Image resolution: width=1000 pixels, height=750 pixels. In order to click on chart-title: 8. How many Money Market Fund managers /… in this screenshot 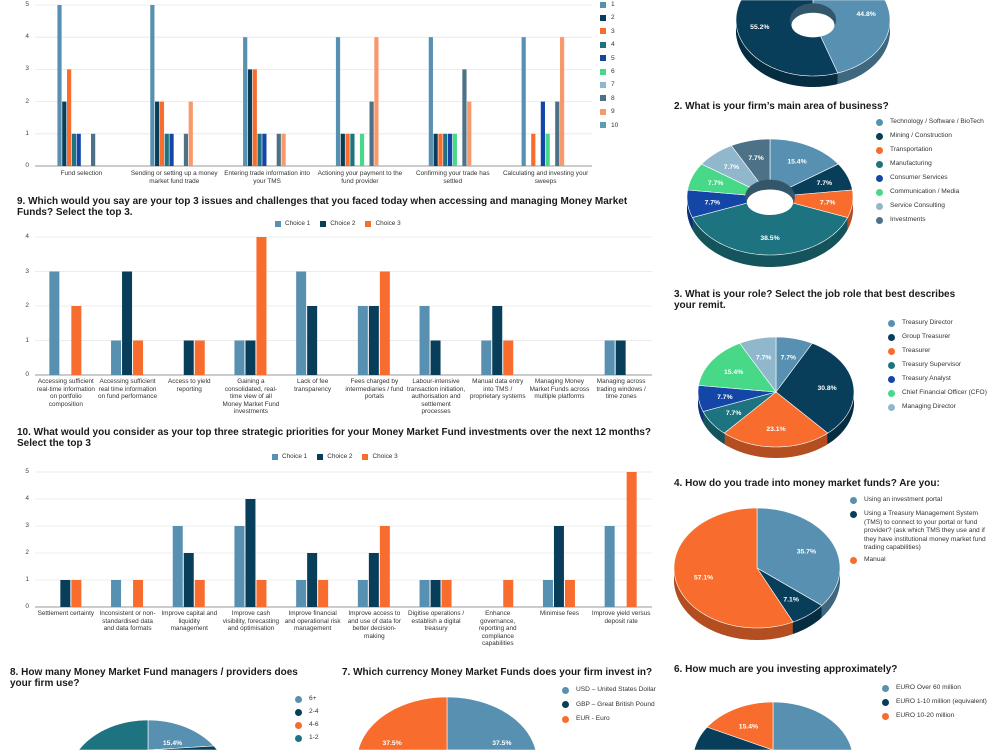, I will do `click(154, 678)`.